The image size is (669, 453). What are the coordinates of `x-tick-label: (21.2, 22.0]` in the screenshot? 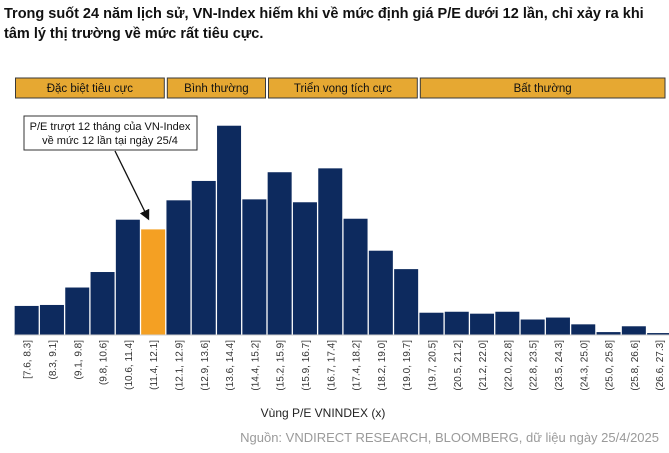 It's located at (483, 365).